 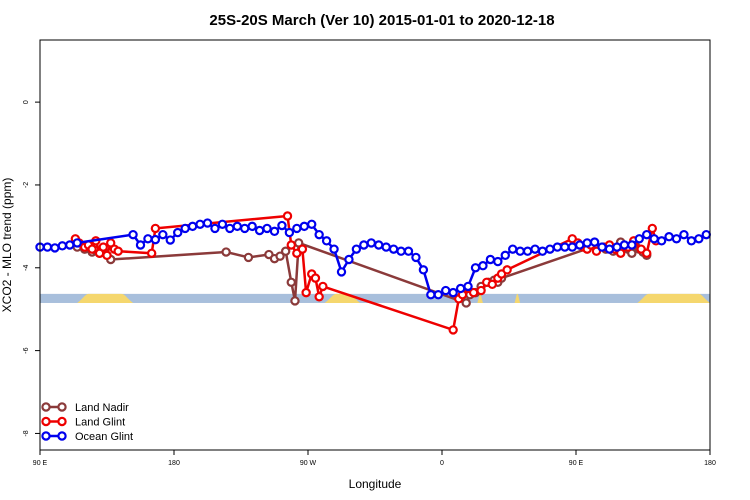 I want to click on legend-item-land-glint: Land Glint, so click(x=83, y=422).